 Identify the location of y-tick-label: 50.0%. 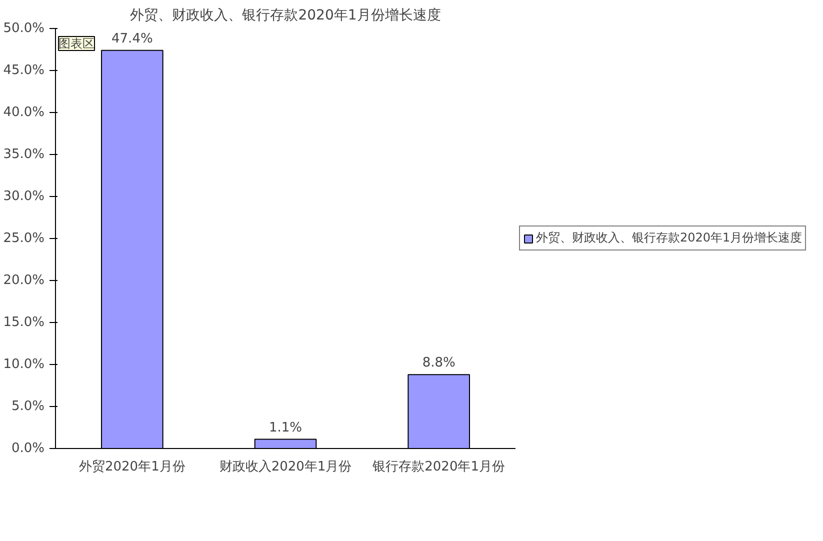
(24, 28).